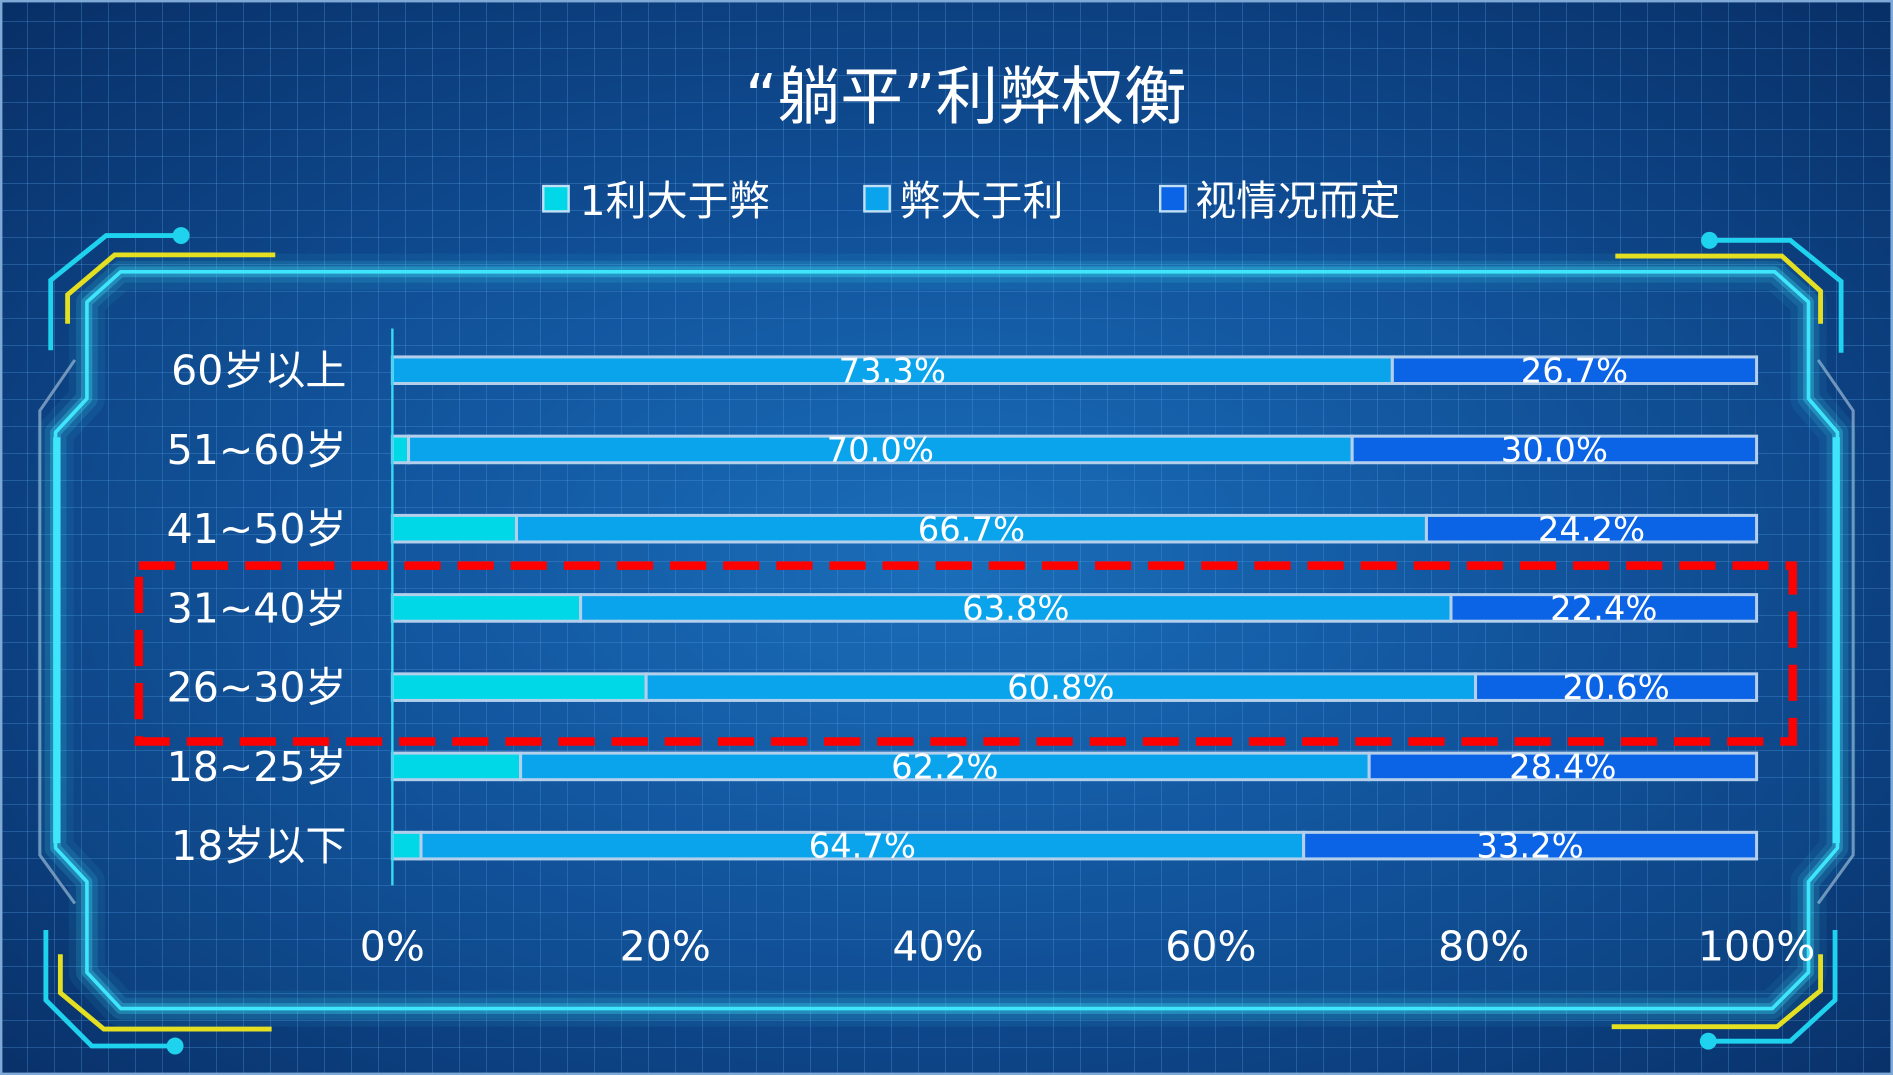 The width and height of the screenshot is (1893, 1075). I want to click on legend-item-depends: 视情况而定, so click(1279, 201).